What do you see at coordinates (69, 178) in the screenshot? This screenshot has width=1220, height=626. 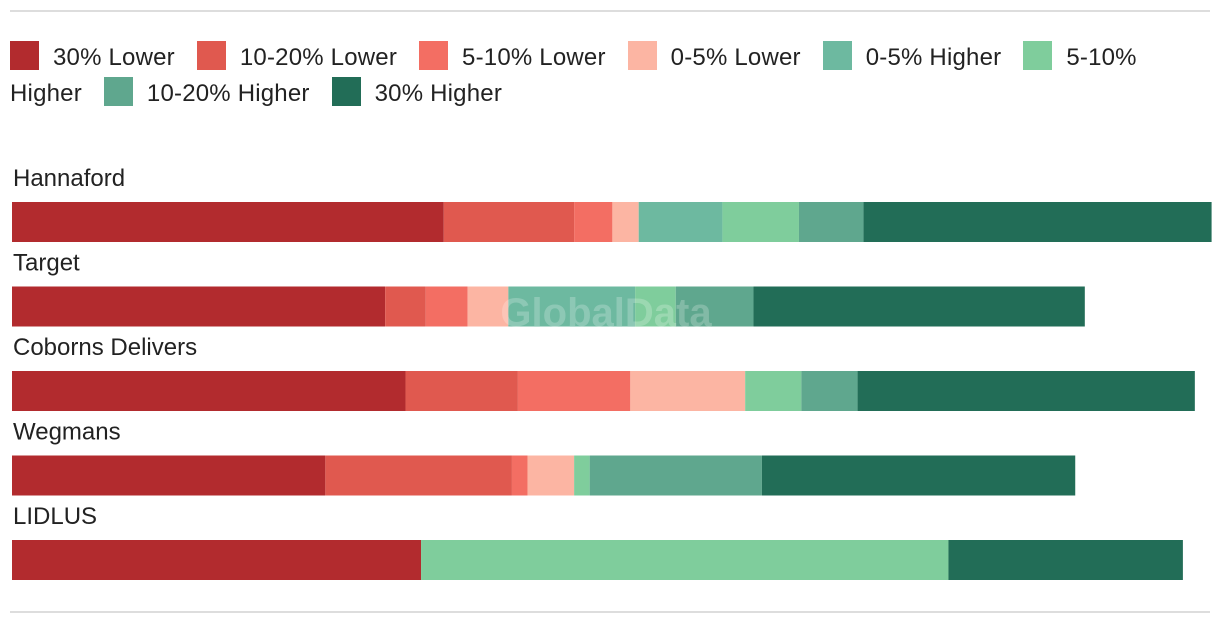 I see `category-label: Hannaford` at bounding box center [69, 178].